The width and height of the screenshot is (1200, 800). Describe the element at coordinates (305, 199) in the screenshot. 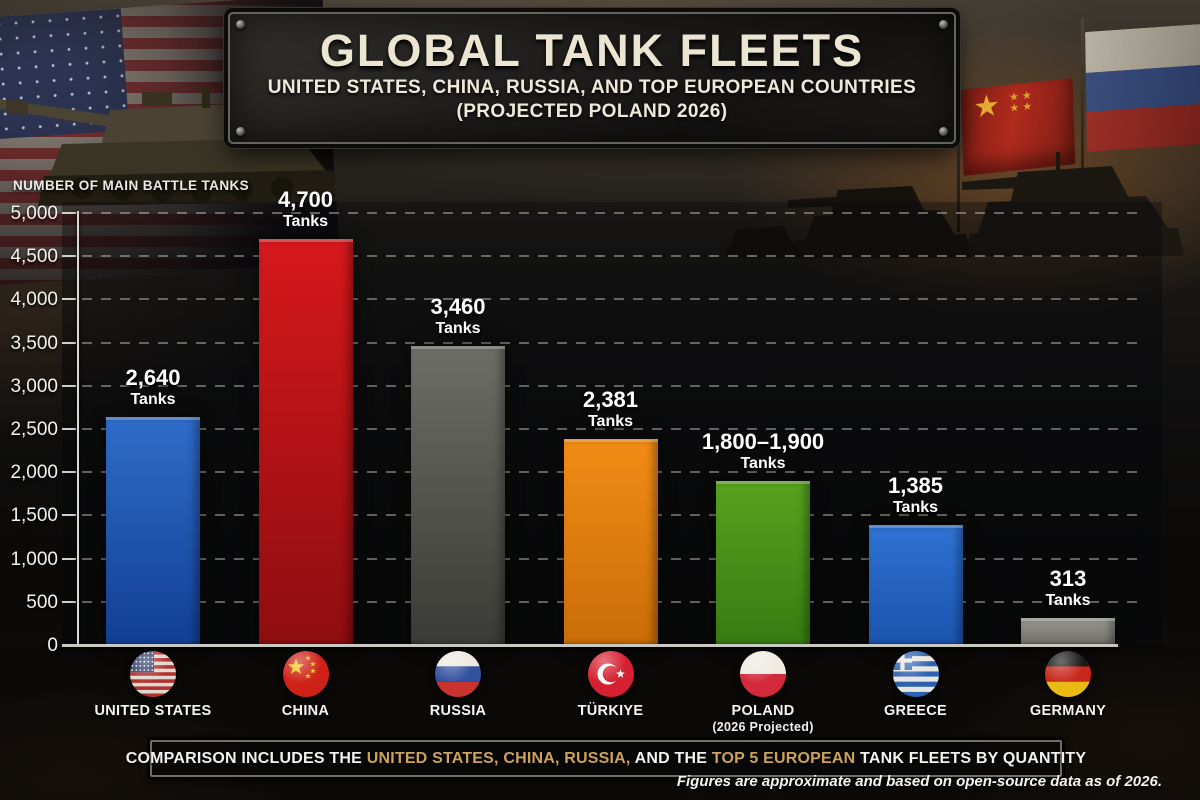

I see `value-number: 4,700` at that location.